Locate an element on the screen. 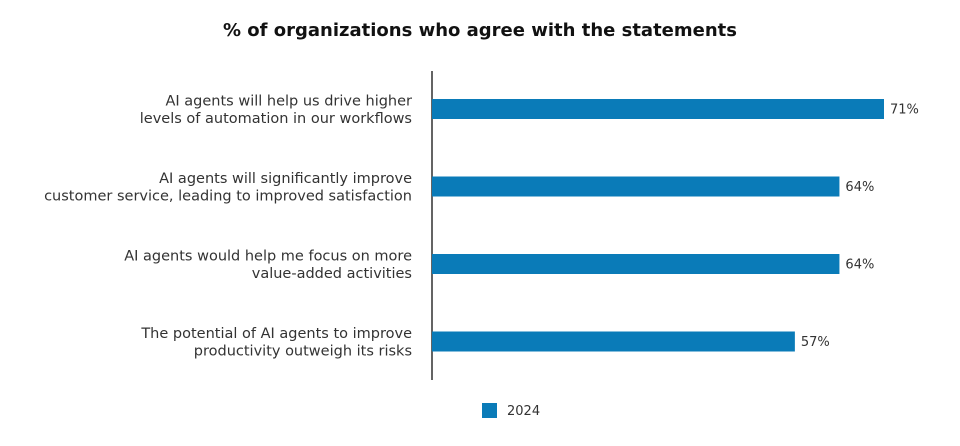  legend-label-2024: 2024 is located at coordinates (523, 411).